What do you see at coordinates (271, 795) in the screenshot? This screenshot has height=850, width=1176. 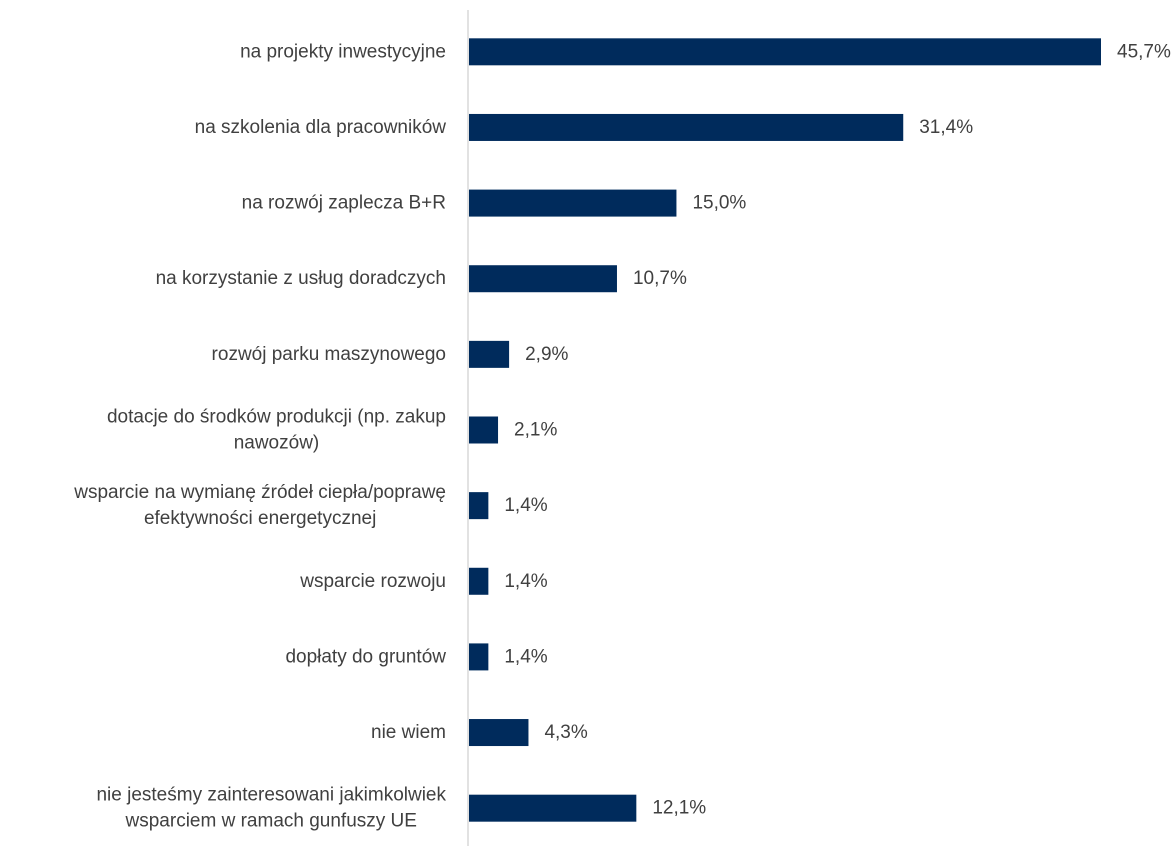 I see `category-label-line: nie jesteśmy zainteresowani jakimkolwiek` at bounding box center [271, 795].